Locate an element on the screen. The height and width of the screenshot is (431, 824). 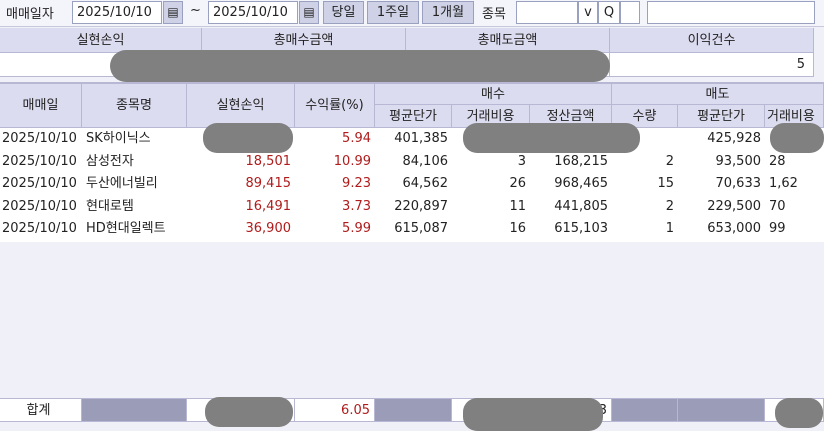
cell-sell-avg: 70,633 is located at coordinates (738, 183).